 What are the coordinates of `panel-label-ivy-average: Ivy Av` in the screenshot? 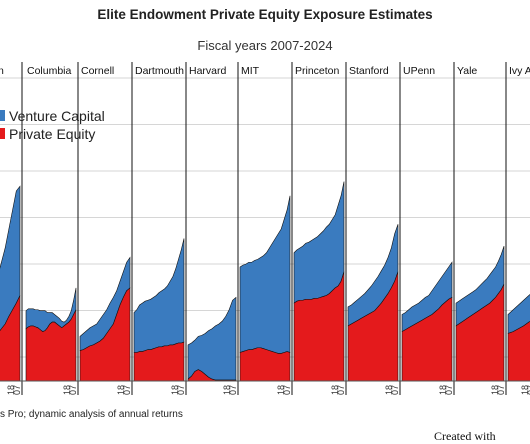 It's located at (519, 71).